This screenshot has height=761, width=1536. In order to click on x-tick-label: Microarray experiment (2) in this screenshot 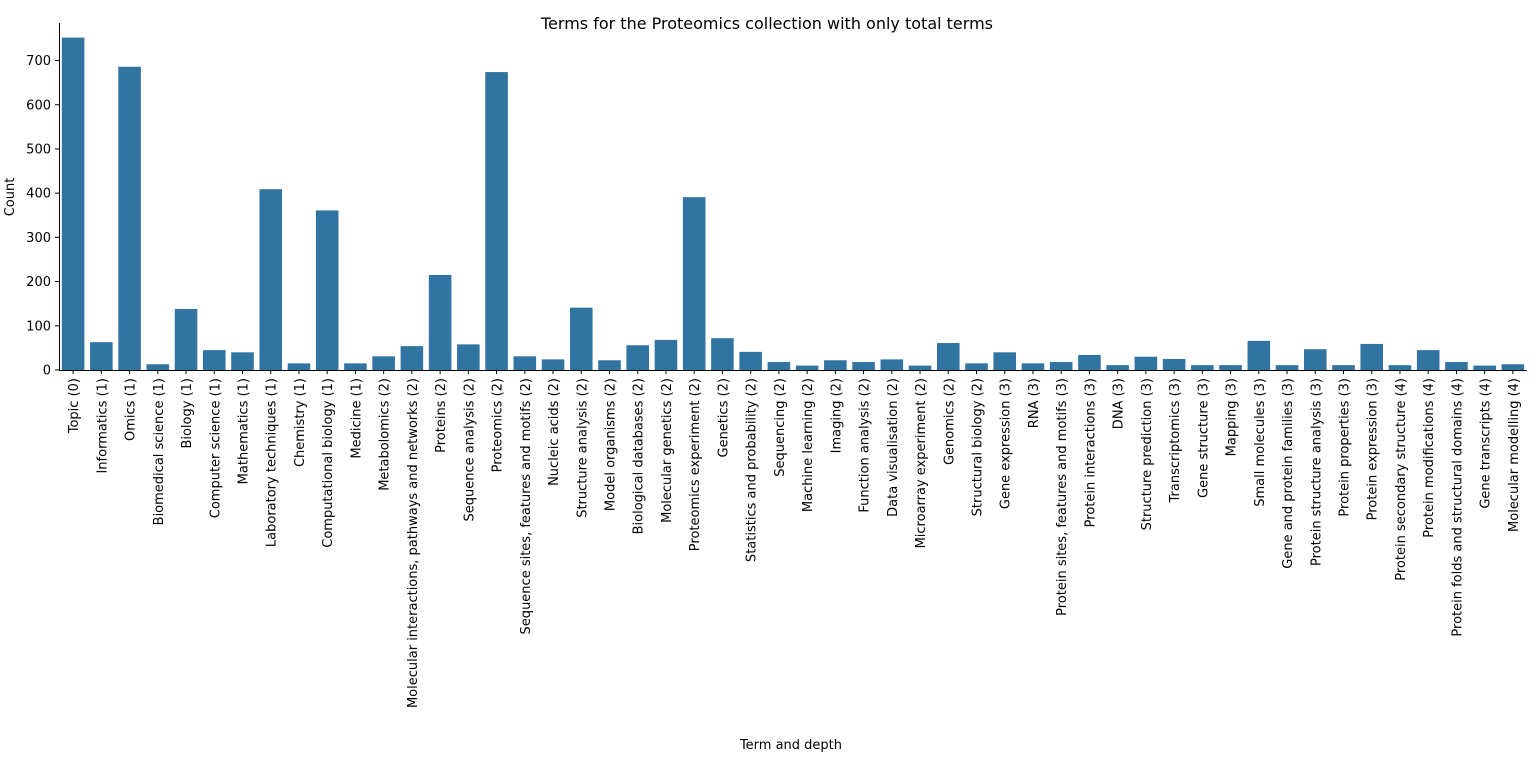, I will do `click(921, 463)`.